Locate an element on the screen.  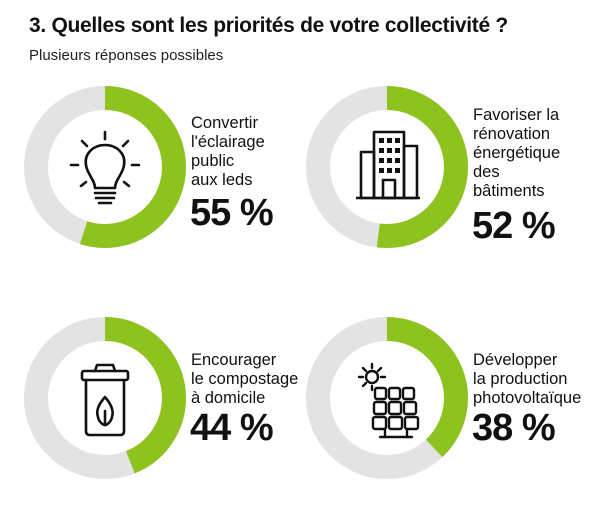
light-bulb-icon is located at coordinates (105, 167).